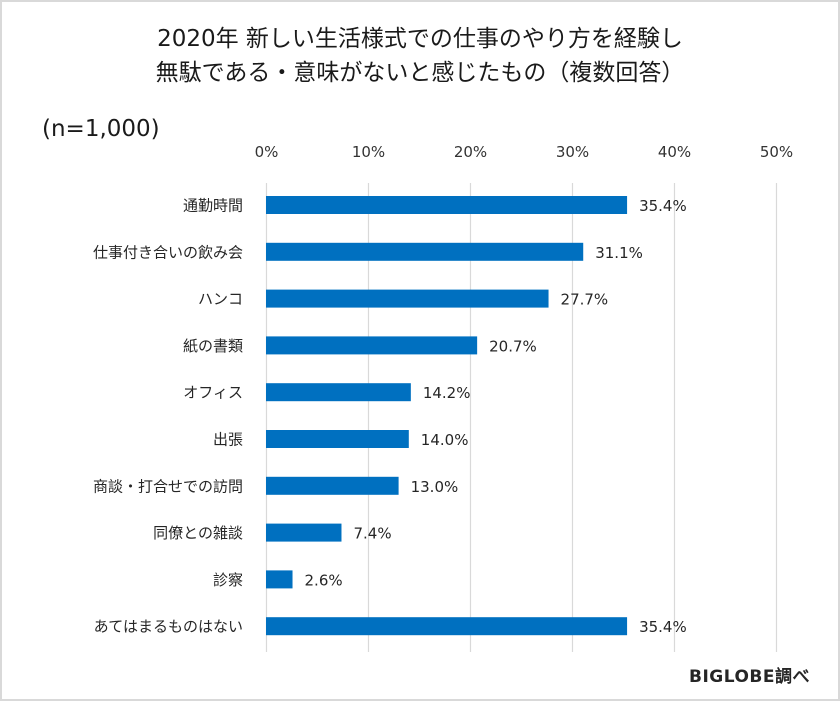 Image resolution: width=840 pixels, height=701 pixels. What do you see at coordinates (101, 129) in the screenshot?
I see `sample-size-label: (n=1,000)` at bounding box center [101, 129].